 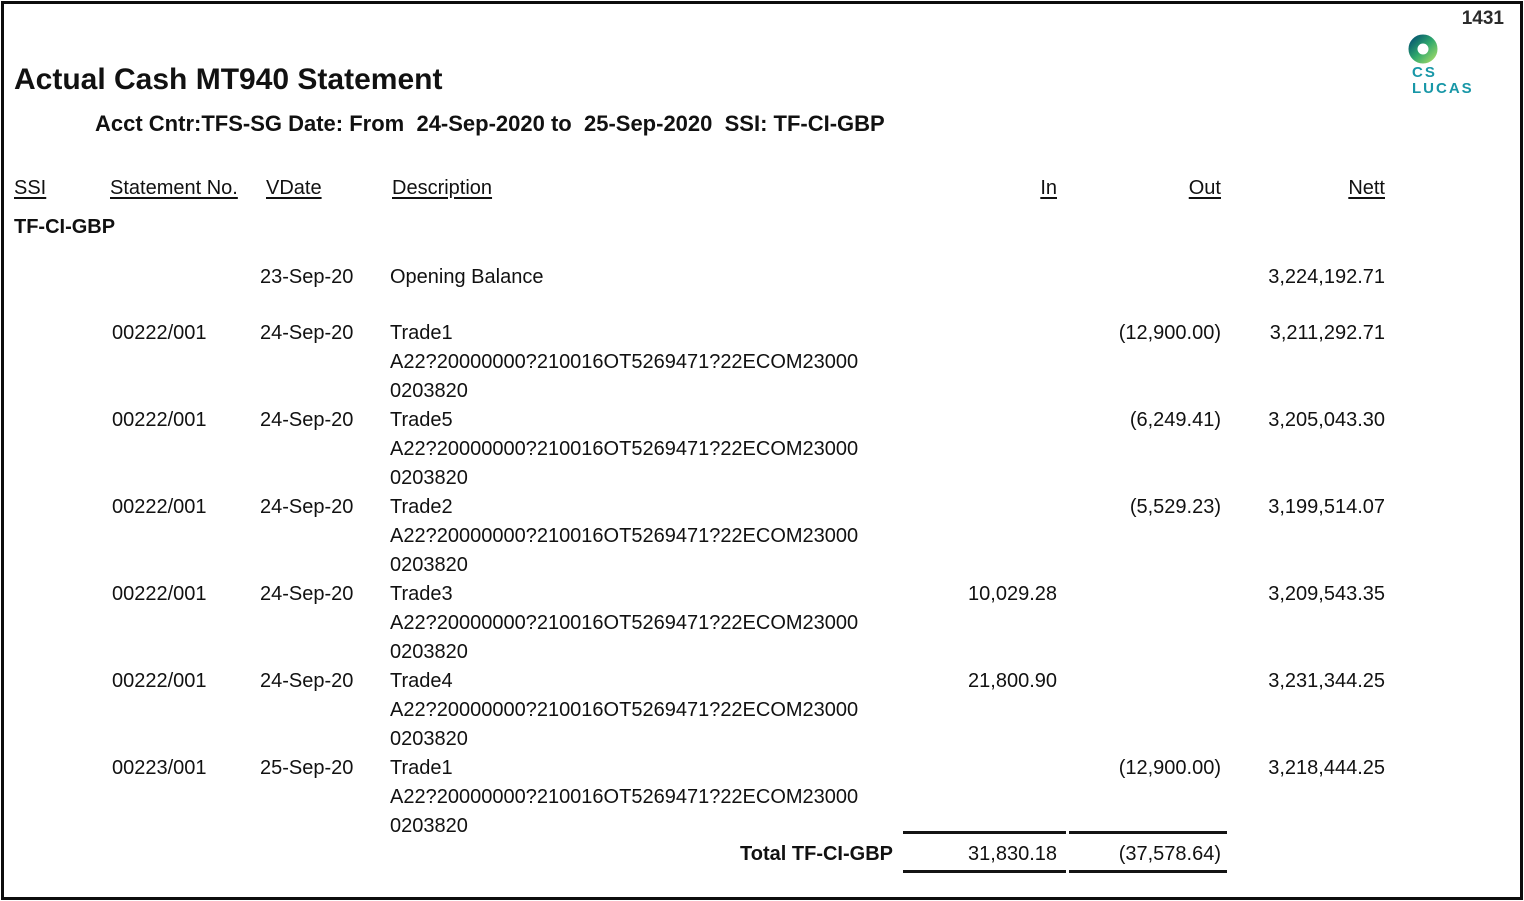 What do you see at coordinates (1327, 333) in the screenshot?
I see `cell-nett: 3,211,292.71` at bounding box center [1327, 333].